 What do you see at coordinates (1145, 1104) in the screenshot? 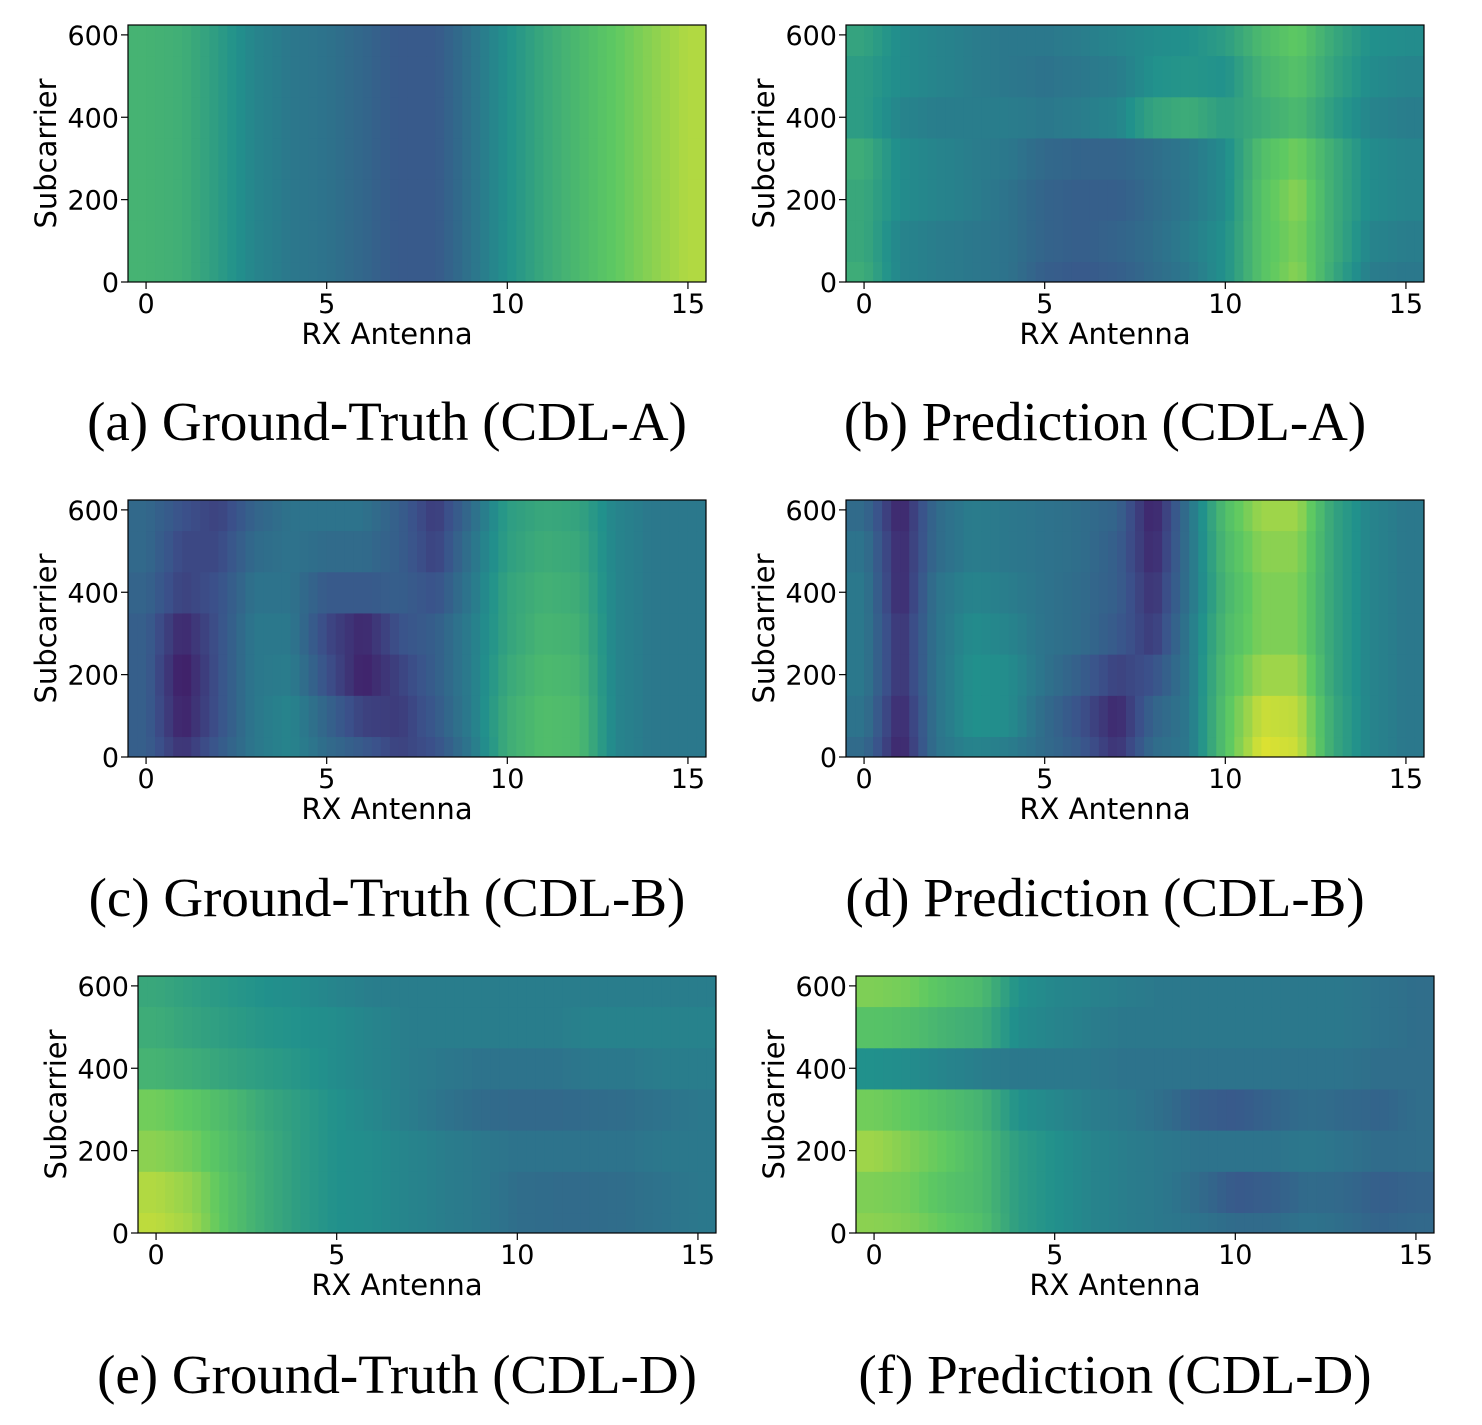
I see `plot-frame` at bounding box center [1145, 1104].